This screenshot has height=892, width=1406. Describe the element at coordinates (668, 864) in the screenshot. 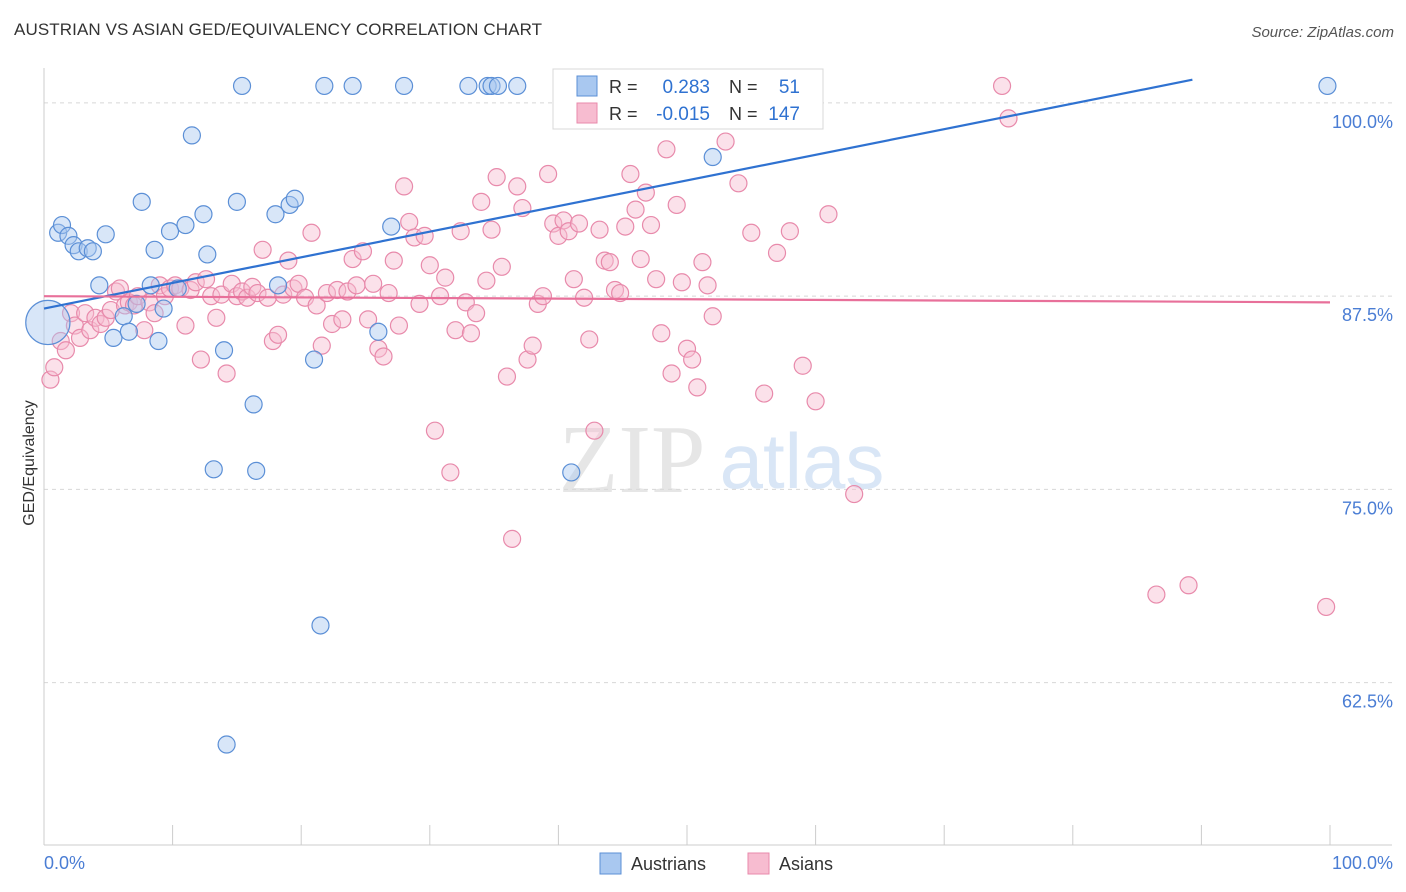

I see `bottom-legend-label-austrians: Austrians` at that location.